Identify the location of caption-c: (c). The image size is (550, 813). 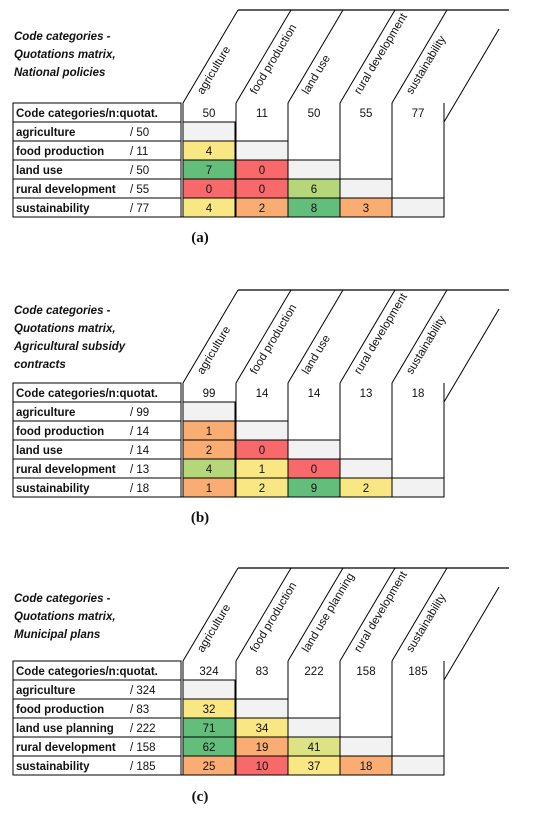
(200, 797).